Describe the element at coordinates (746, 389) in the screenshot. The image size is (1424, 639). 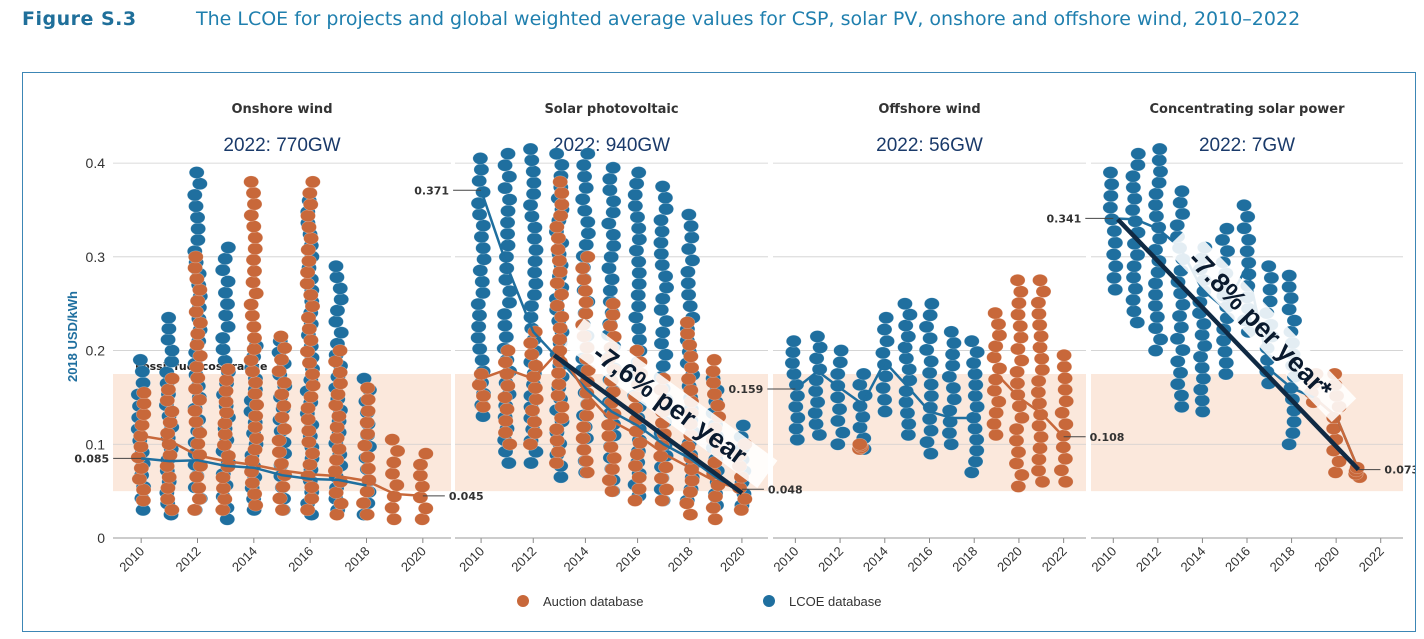
I see `start-value-label: 0.159` at that location.